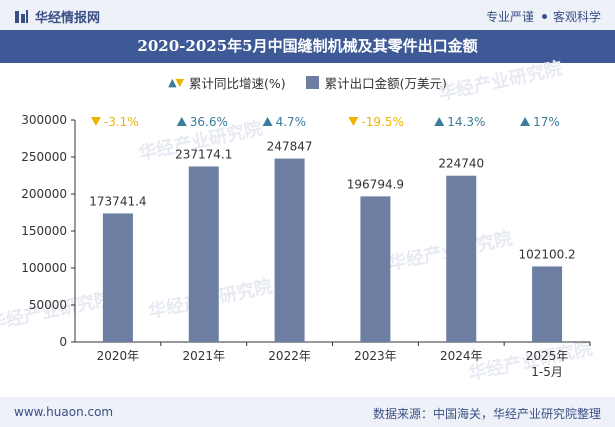 Image resolution: width=615 pixels, height=427 pixels. I want to click on x-tick-label: 1-5月, so click(547, 372).